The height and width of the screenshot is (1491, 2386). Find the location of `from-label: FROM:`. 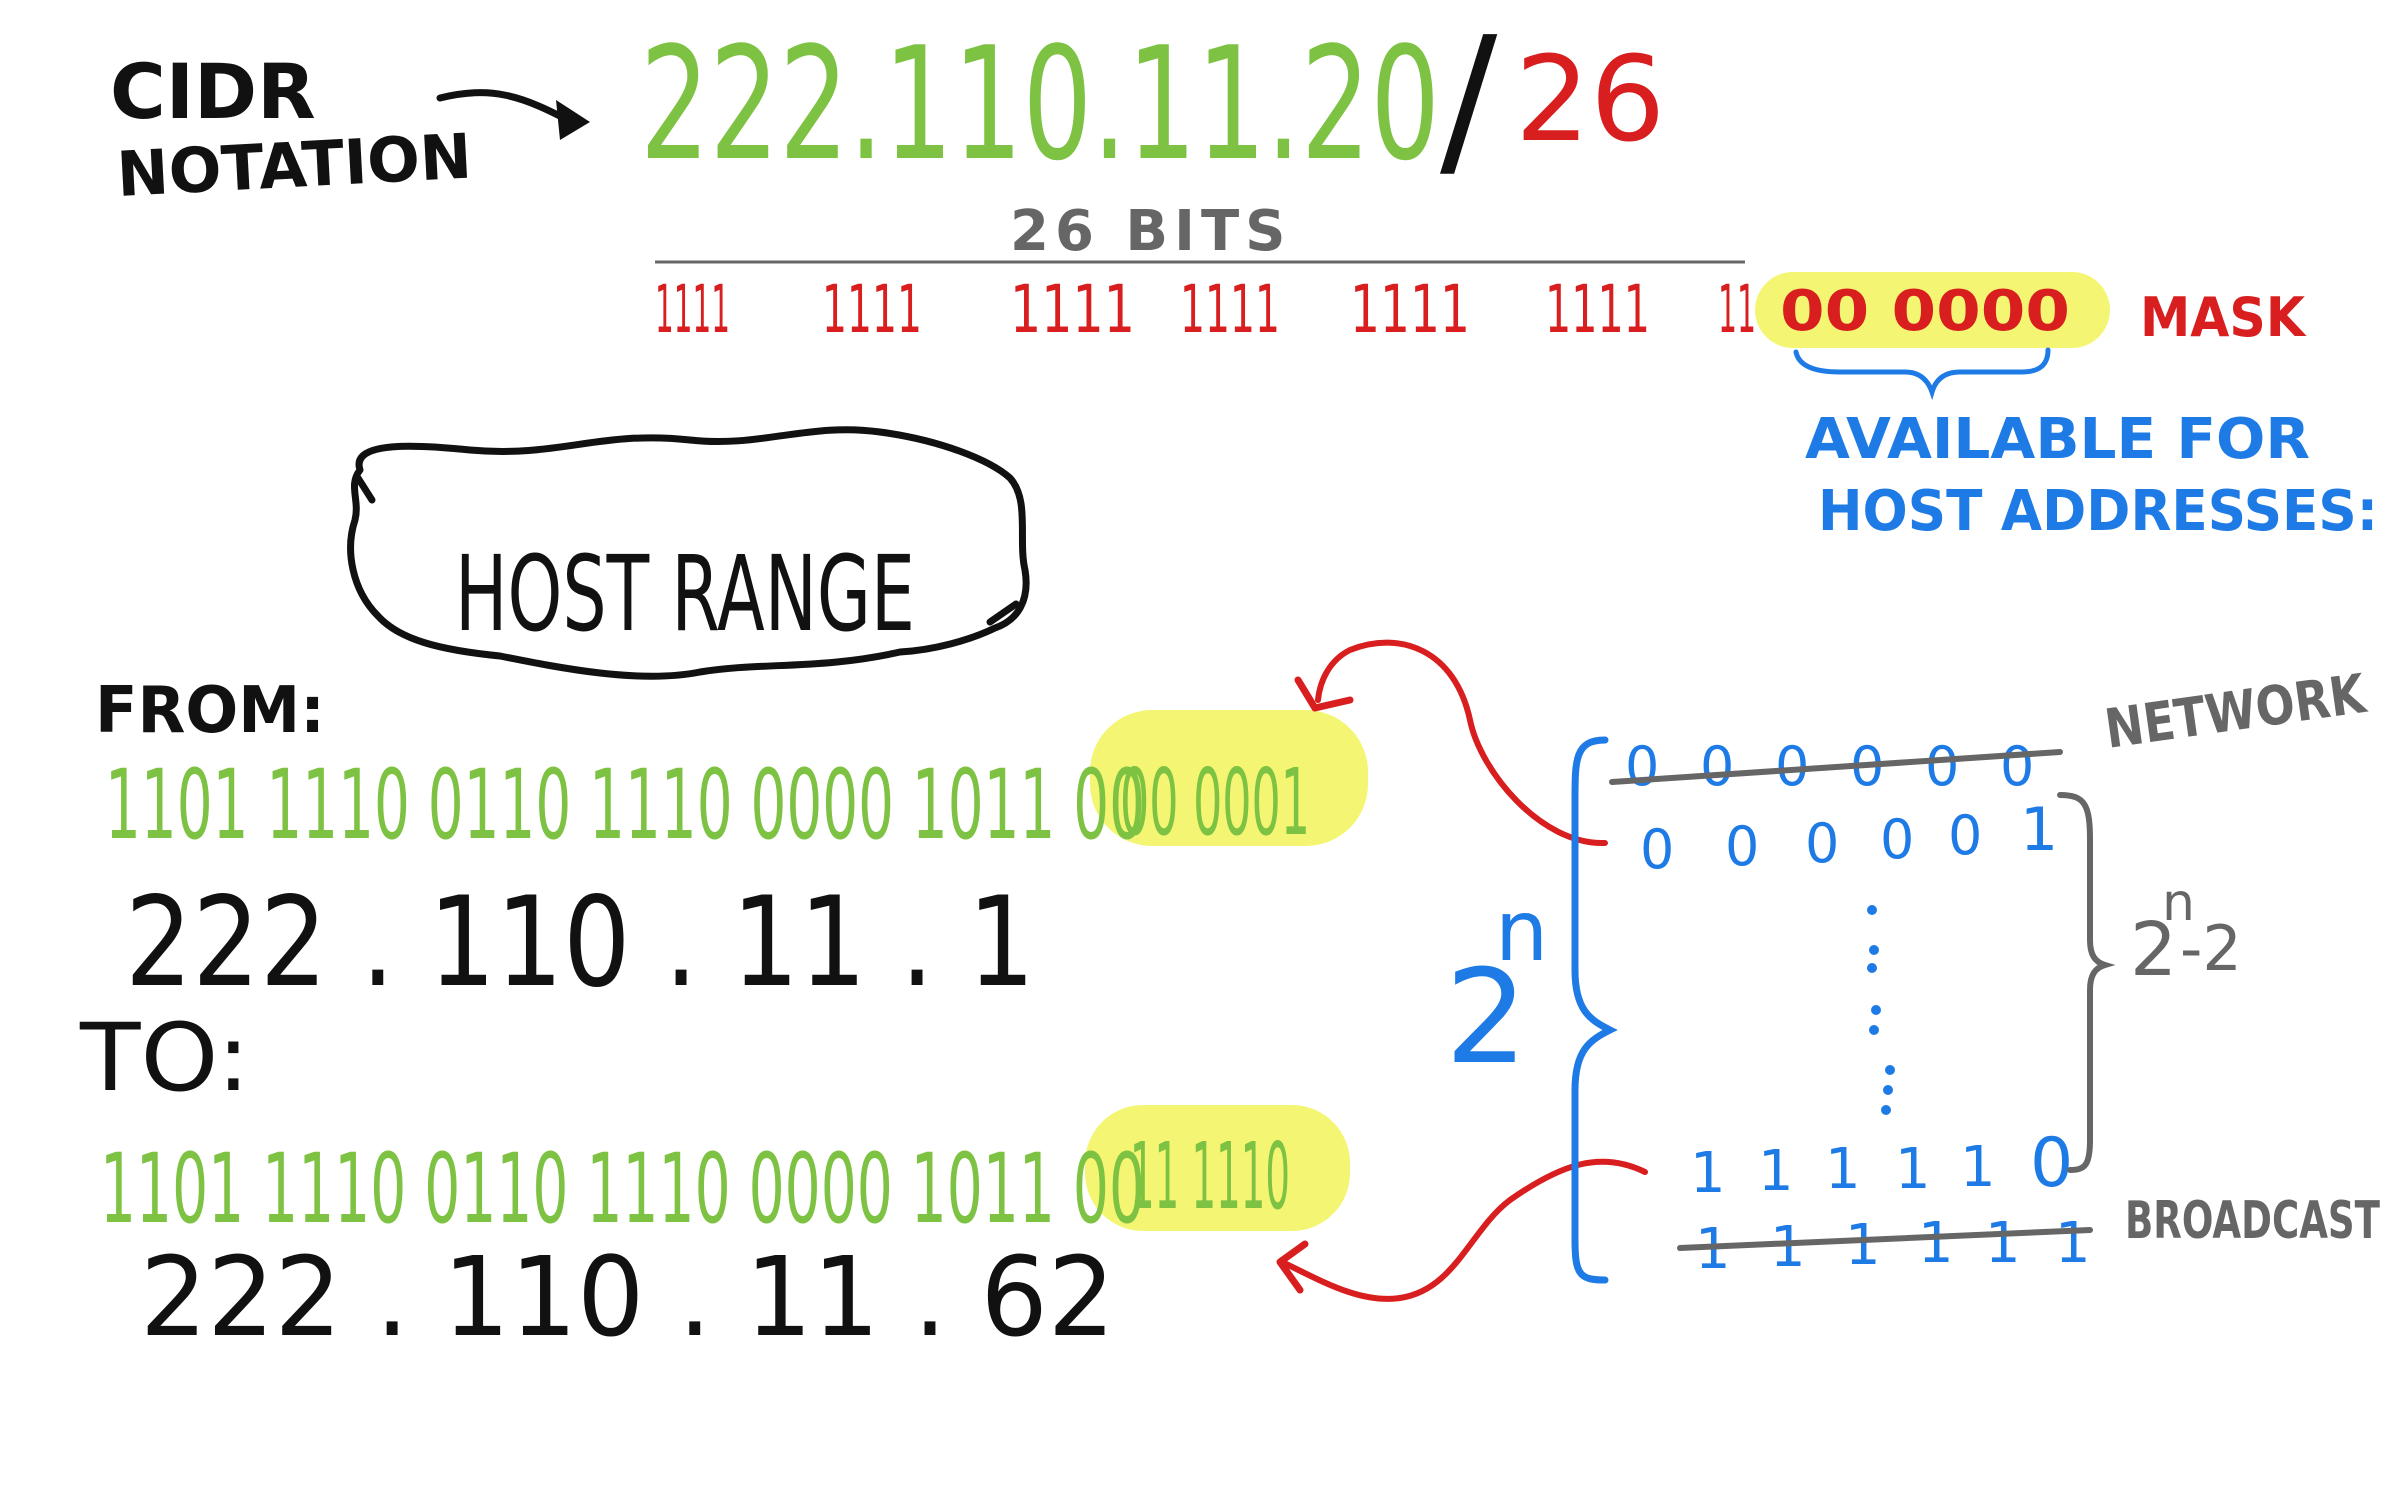

from-label: FROM: is located at coordinates (210, 711).